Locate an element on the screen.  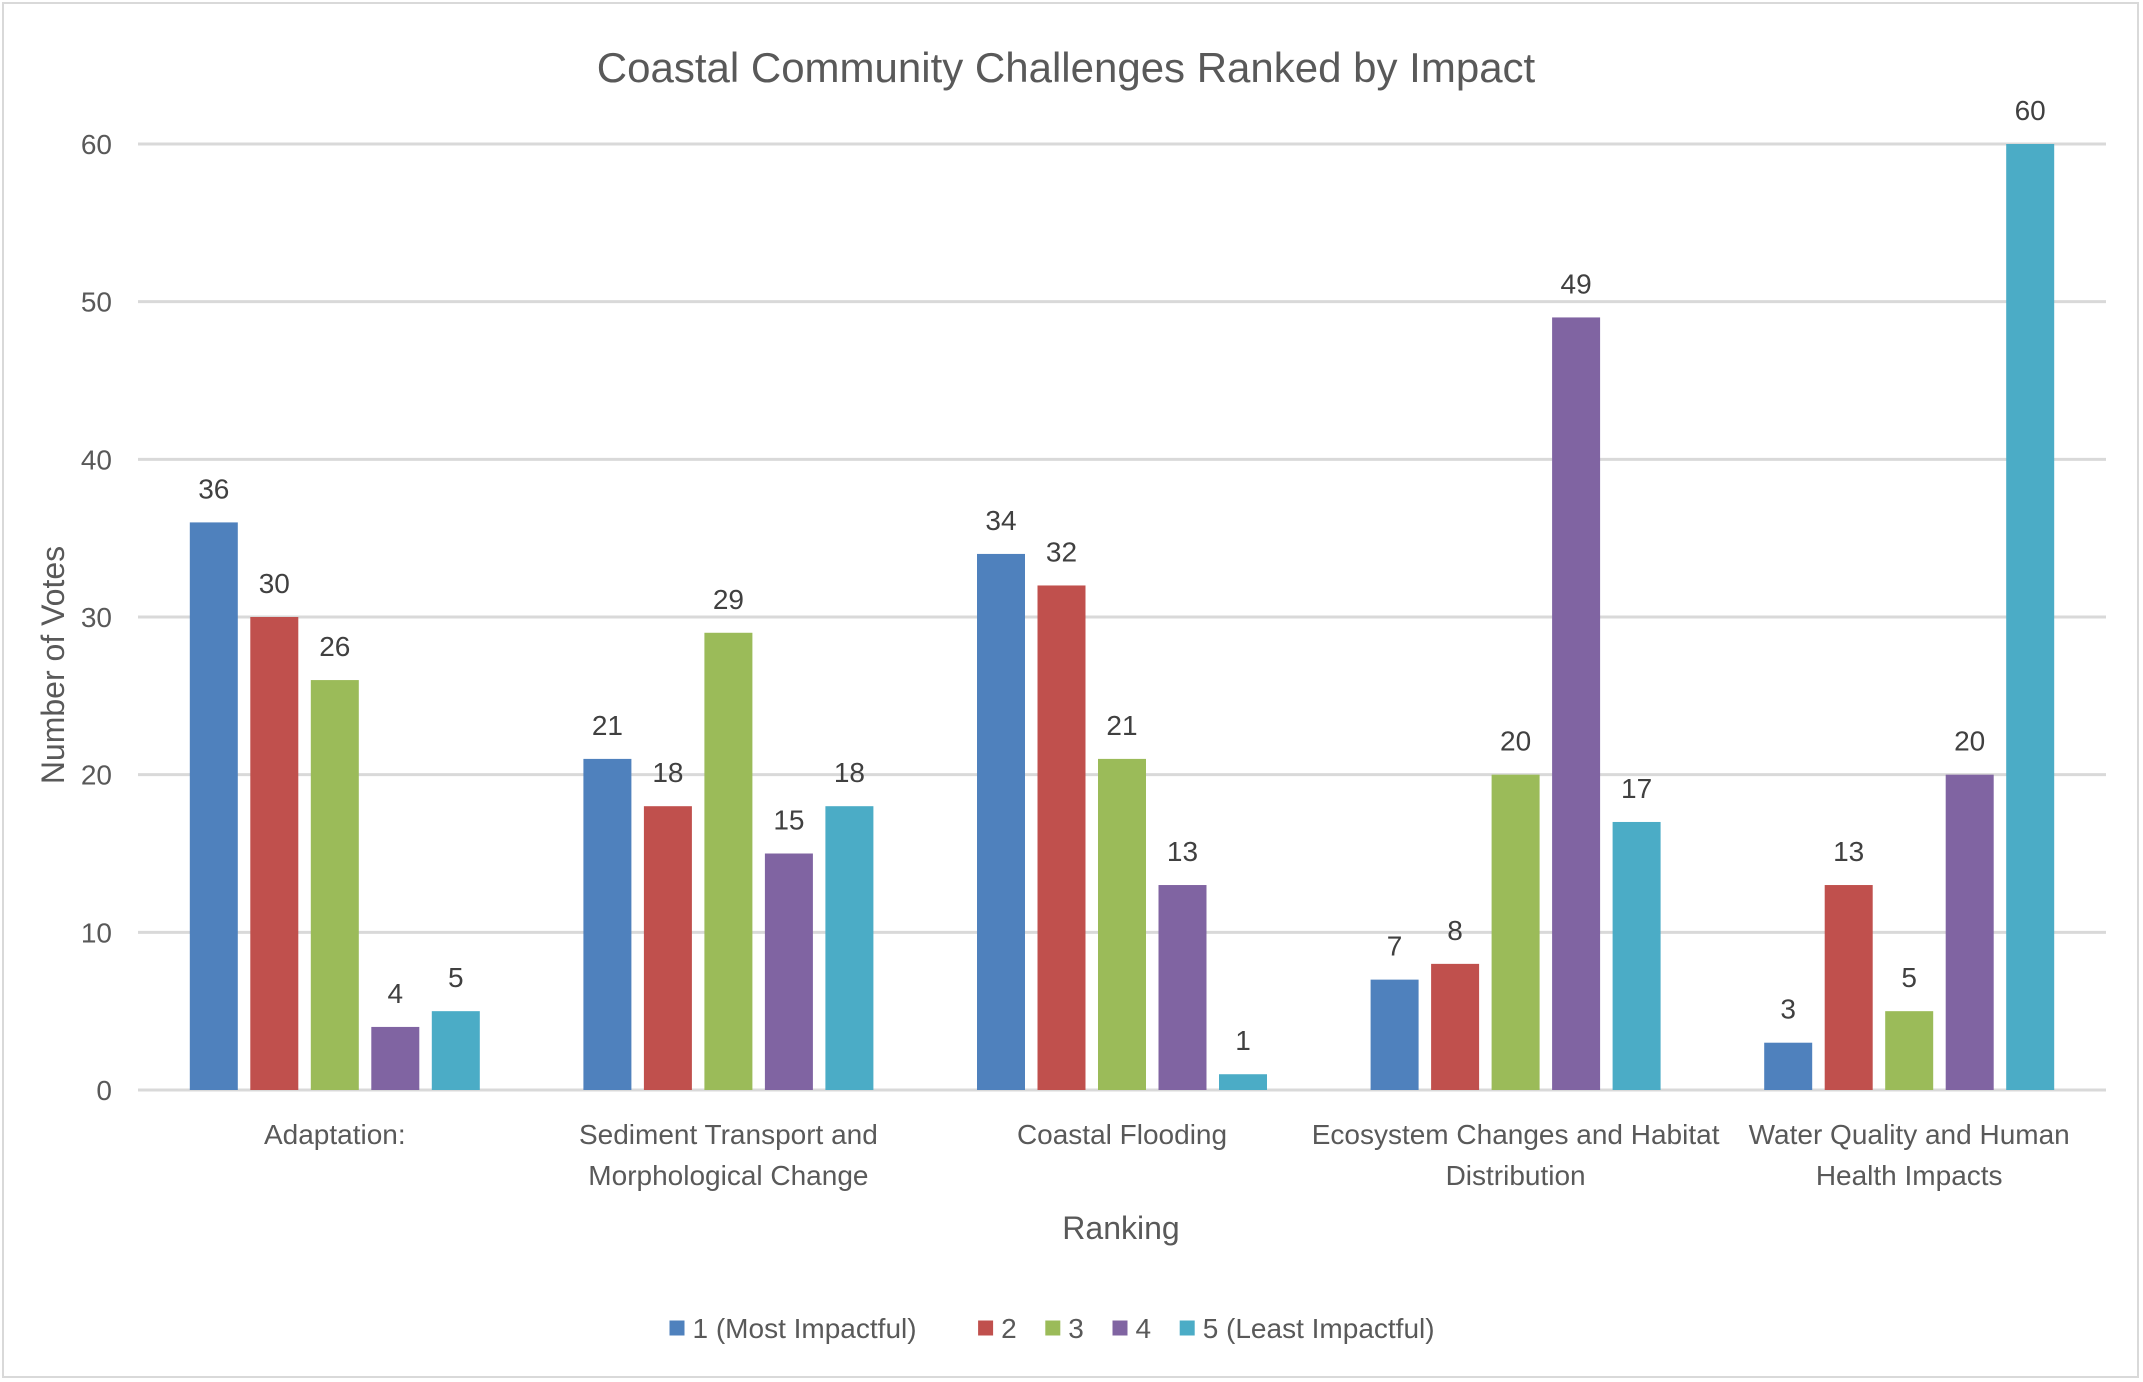
data-label: 8 is located at coordinates (1455, 930).